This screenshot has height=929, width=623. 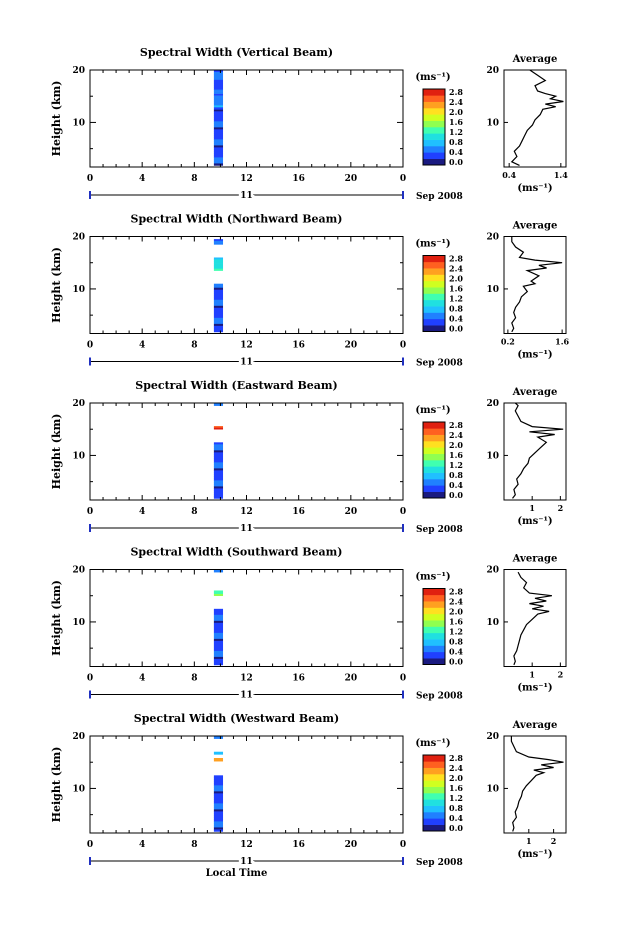 I want to click on colorbar-tick-label: 1.6, so click(x=456, y=788).